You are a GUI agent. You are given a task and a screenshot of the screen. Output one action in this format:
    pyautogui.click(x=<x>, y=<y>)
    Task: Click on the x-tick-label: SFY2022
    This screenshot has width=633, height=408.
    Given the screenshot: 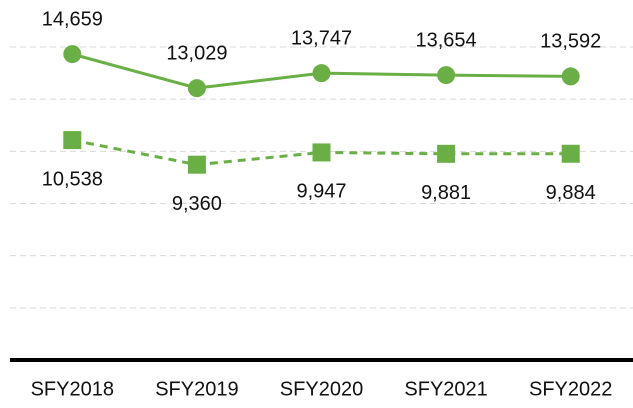 What is the action you would take?
    pyautogui.click(x=570, y=389)
    